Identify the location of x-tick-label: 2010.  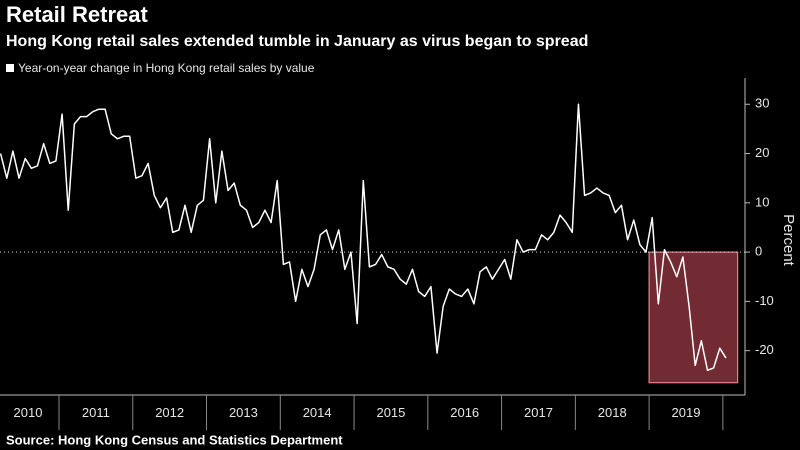
(28, 412).